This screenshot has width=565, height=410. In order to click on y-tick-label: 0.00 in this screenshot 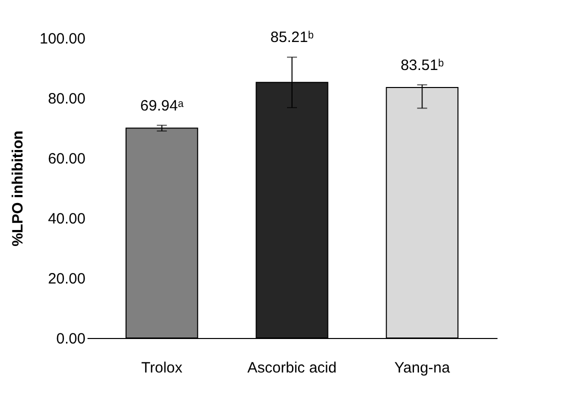, I will do `click(71, 339)`.